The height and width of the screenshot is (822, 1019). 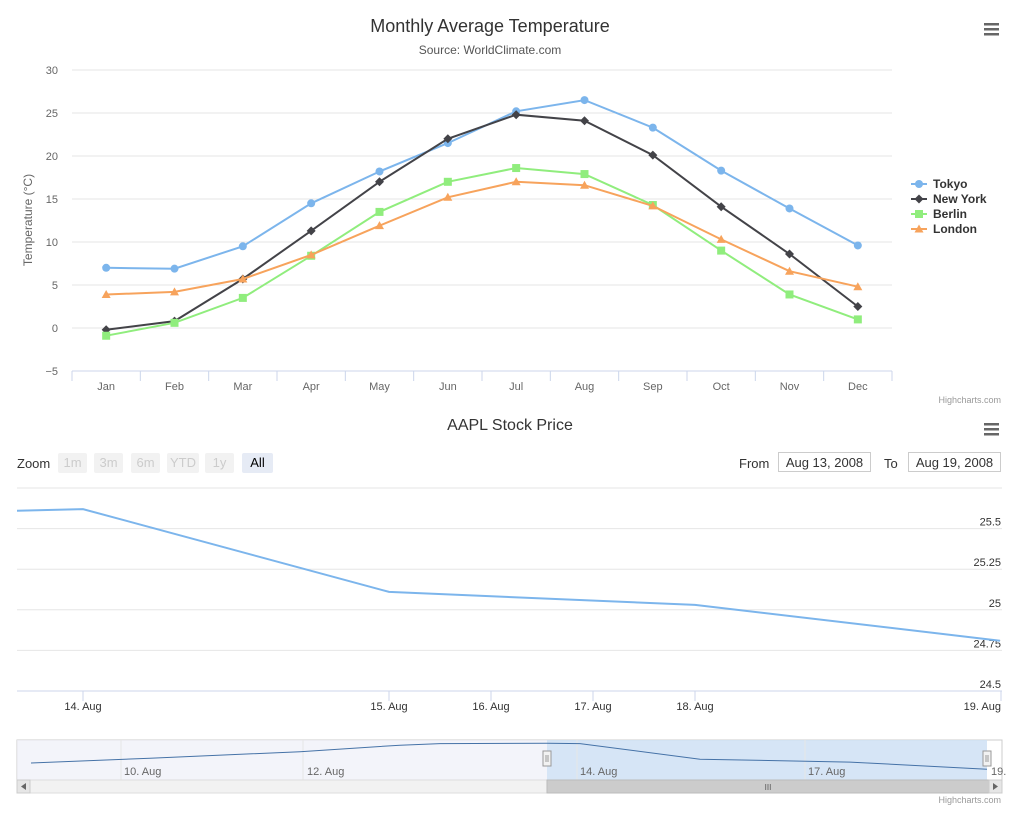 I want to click on y-tick-label: 25.5, so click(x=990, y=523).